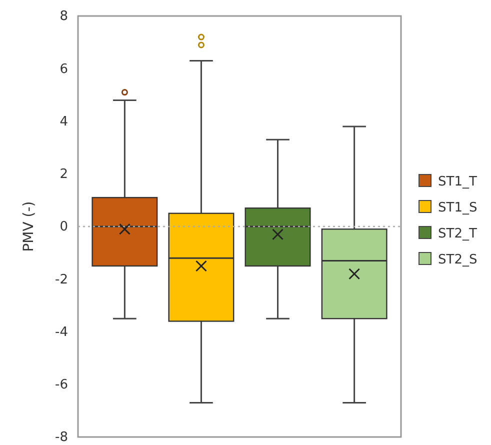 This screenshot has height=445, width=491. What do you see at coordinates (64, 69) in the screenshot?
I see `y-tick-label: 6` at bounding box center [64, 69].